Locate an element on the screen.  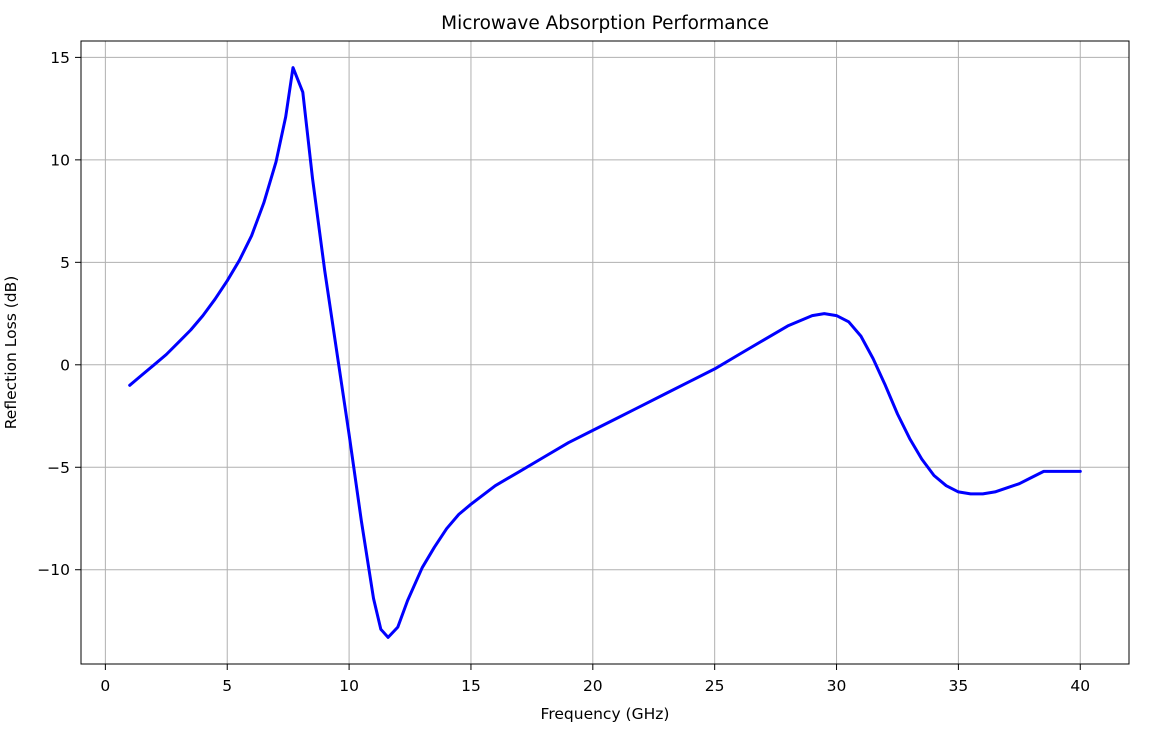
y-tick-label: 15 is located at coordinates (60, 58).